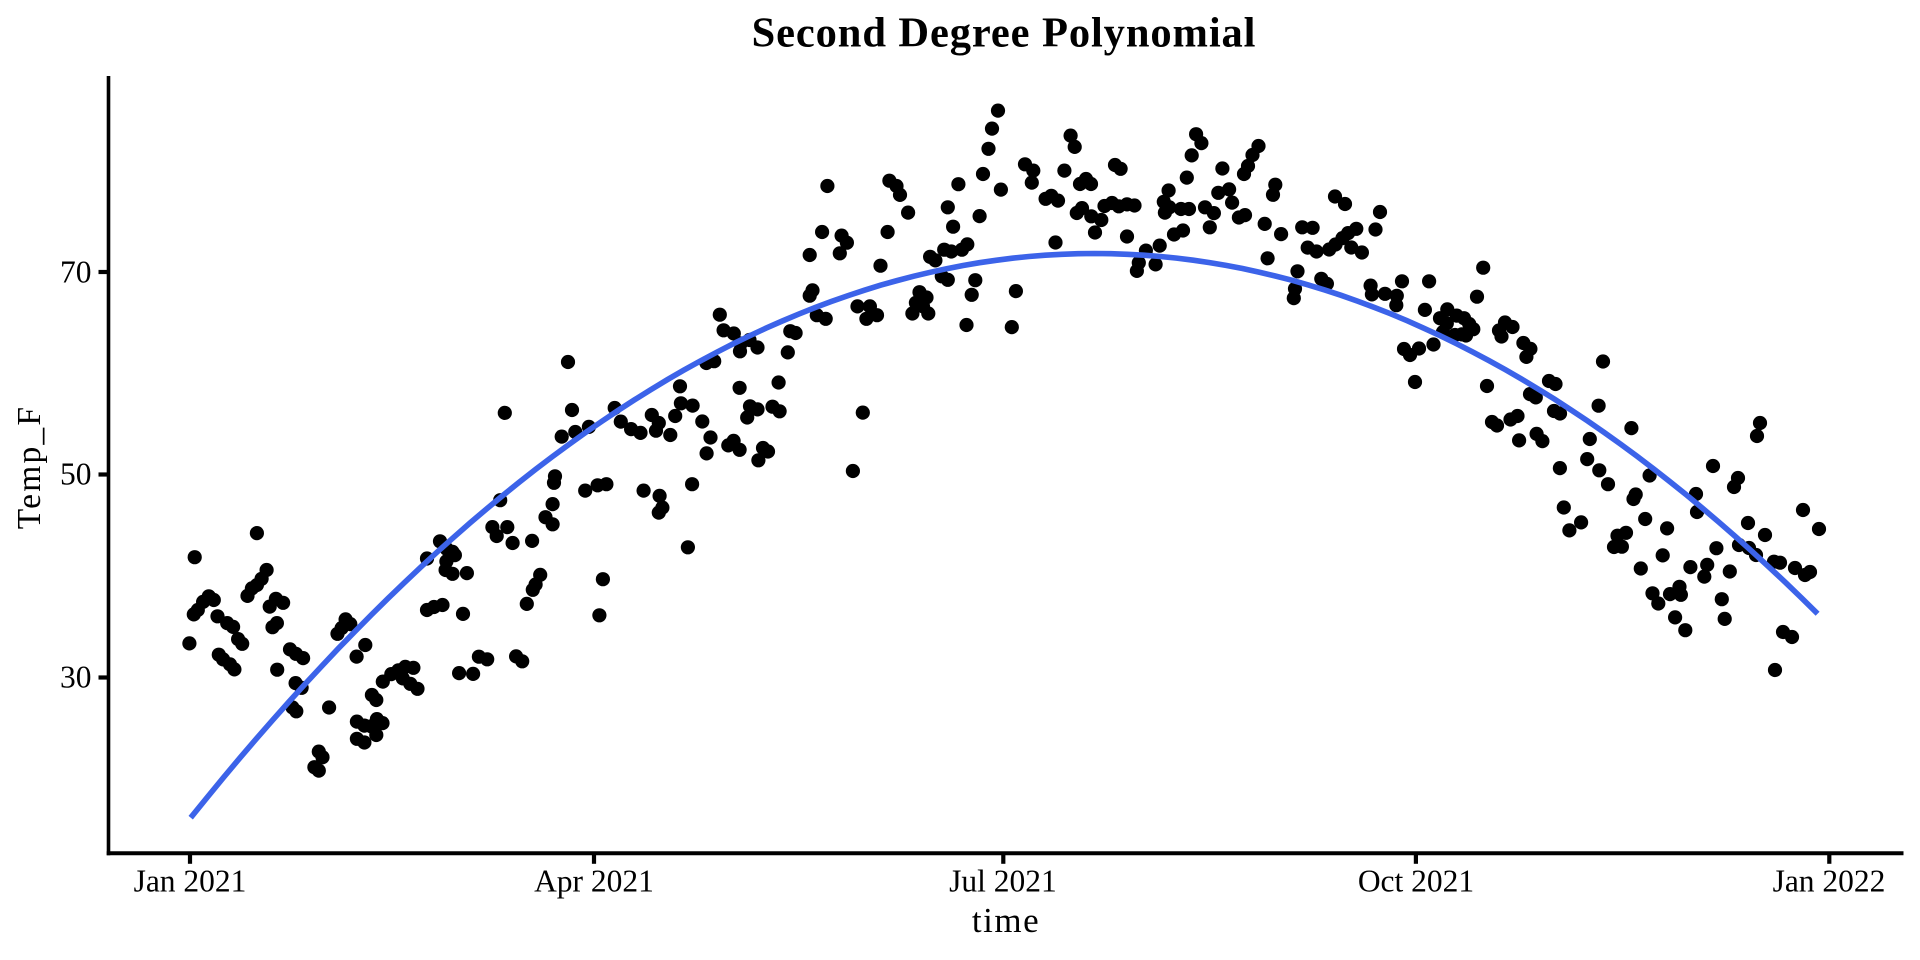 The height and width of the screenshot is (960, 1920). What do you see at coordinates (76, 473) in the screenshot?
I see `svg-text: 50` at bounding box center [76, 473].